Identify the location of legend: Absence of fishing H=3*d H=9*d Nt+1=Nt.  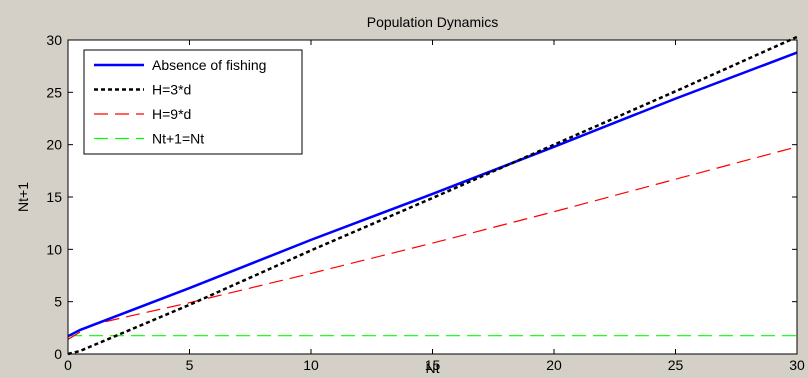
(193, 102).